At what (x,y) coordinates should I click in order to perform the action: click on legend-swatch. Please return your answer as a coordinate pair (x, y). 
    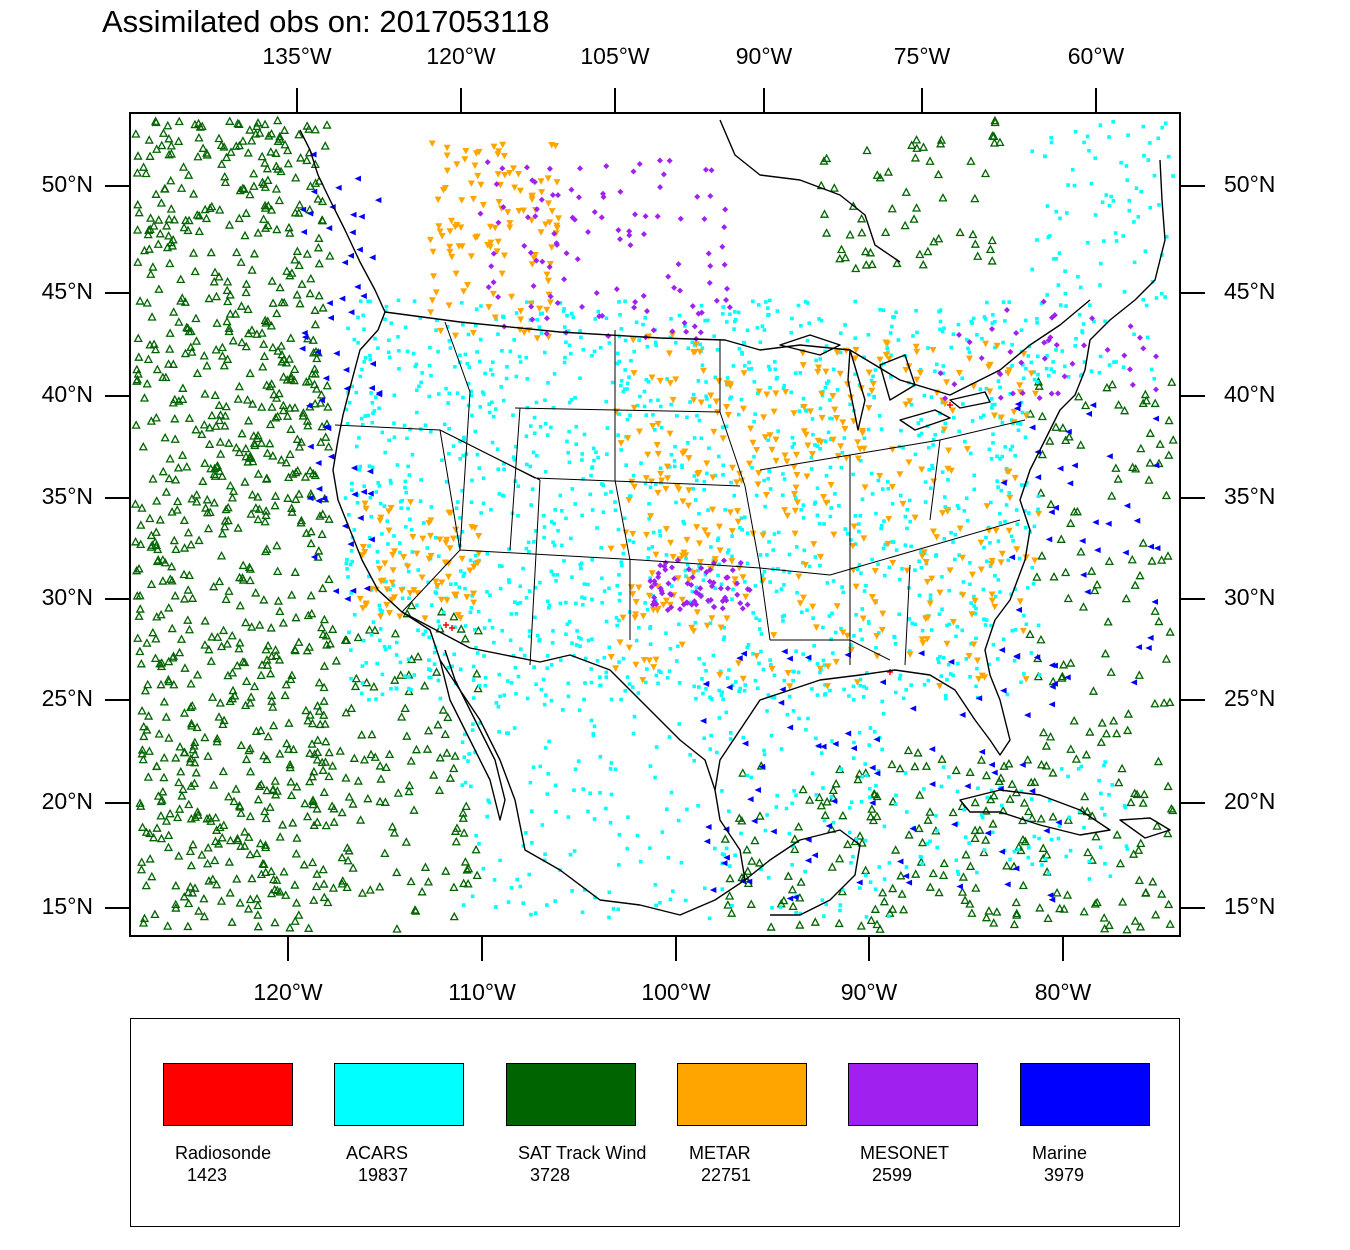
    Looking at the image, I should click on (913, 1094).